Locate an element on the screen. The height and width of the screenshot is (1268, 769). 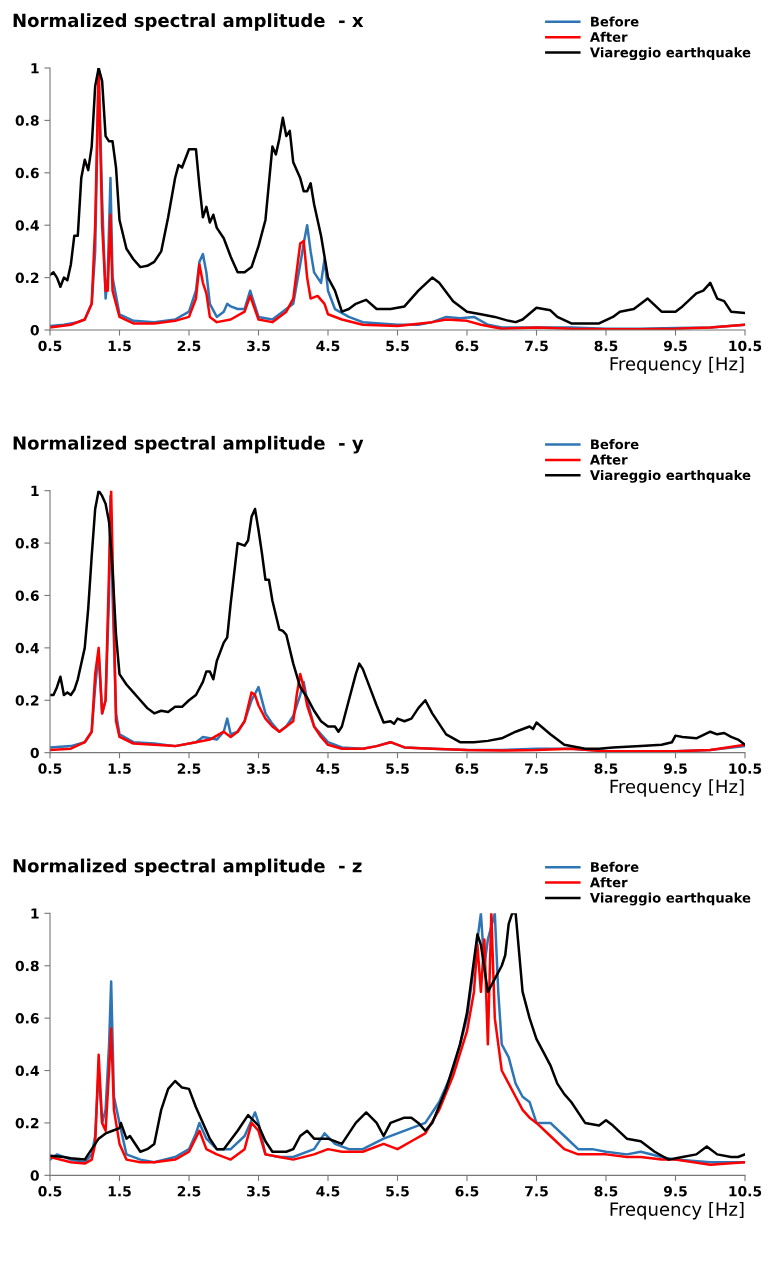
chart-title: Normalized spectral amplitude - x is located at coordinates (188, 22).